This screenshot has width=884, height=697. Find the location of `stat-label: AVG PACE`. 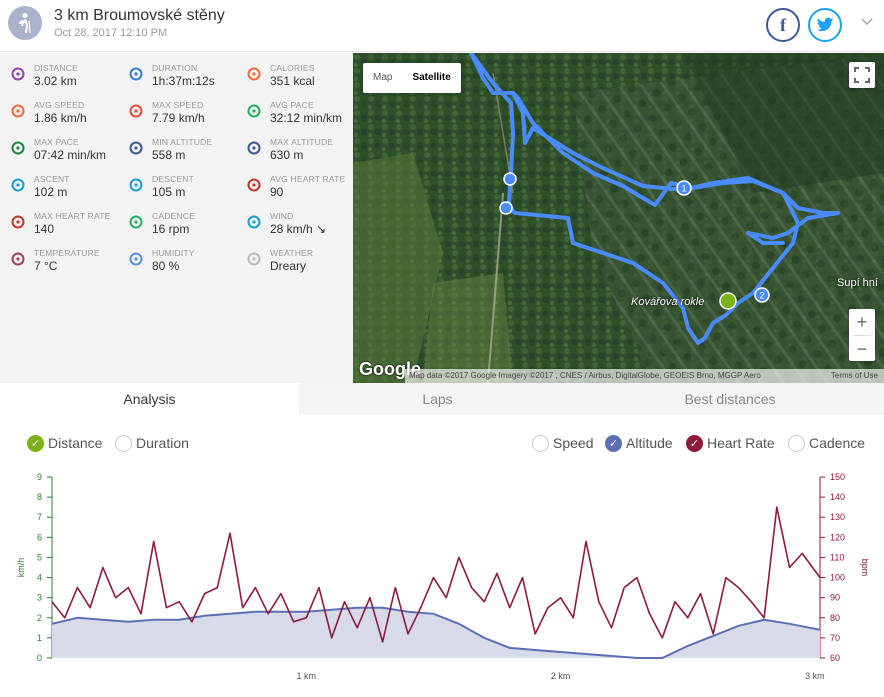

stat-label: AVG PACE is located at coordinates (292, 105).